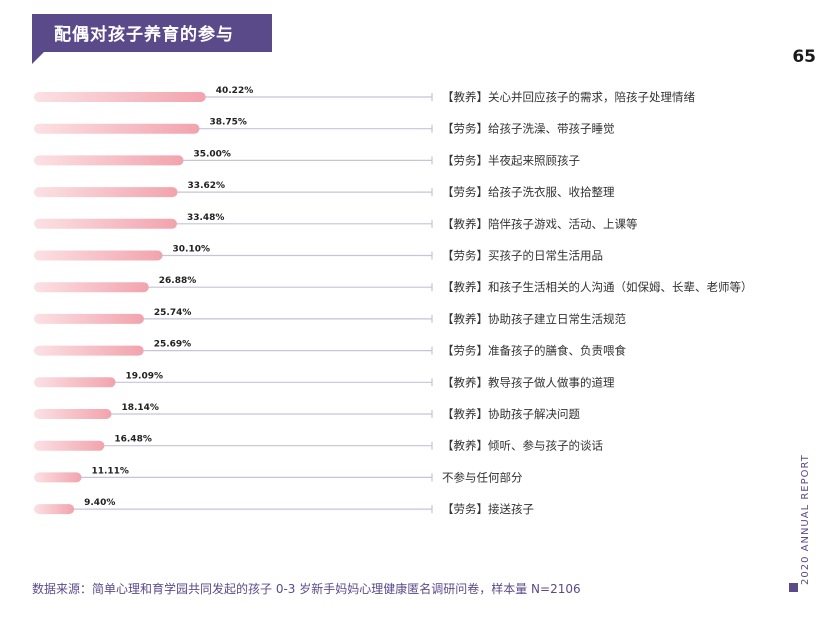 The image size is (830, 618). What do you see at coordinates (798, 524) in the screenshot?
I see `annual-report-side-label: 2020 ANNUAL REPORT` at bounding box center [798, 524].